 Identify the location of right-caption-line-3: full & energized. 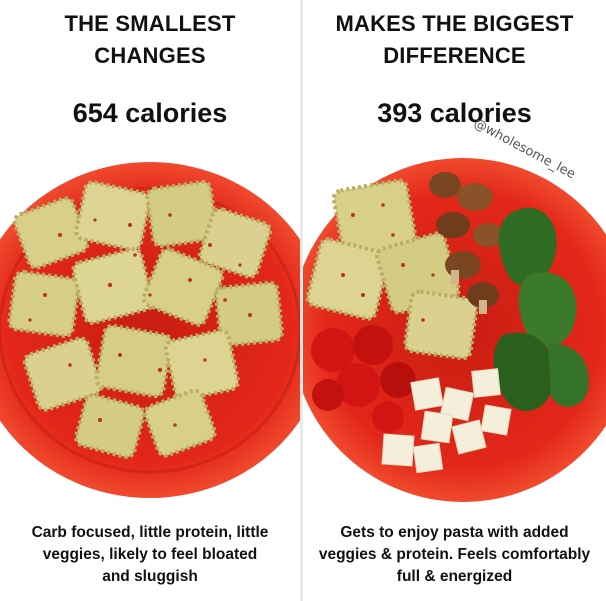
(454, 576).